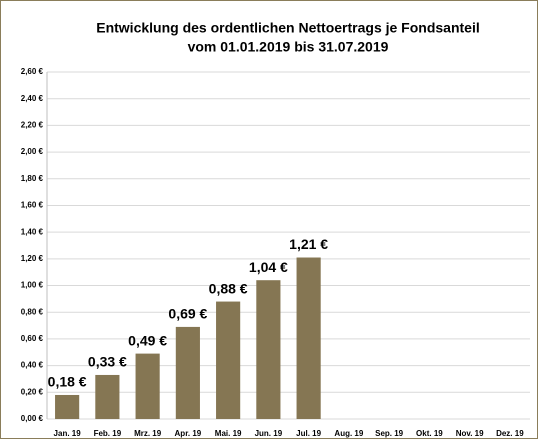  What do you see at coordinates (32, 258) in the screenshot?
I see `y-tick-label: 1,20 €` at bounding box center [32, 258].